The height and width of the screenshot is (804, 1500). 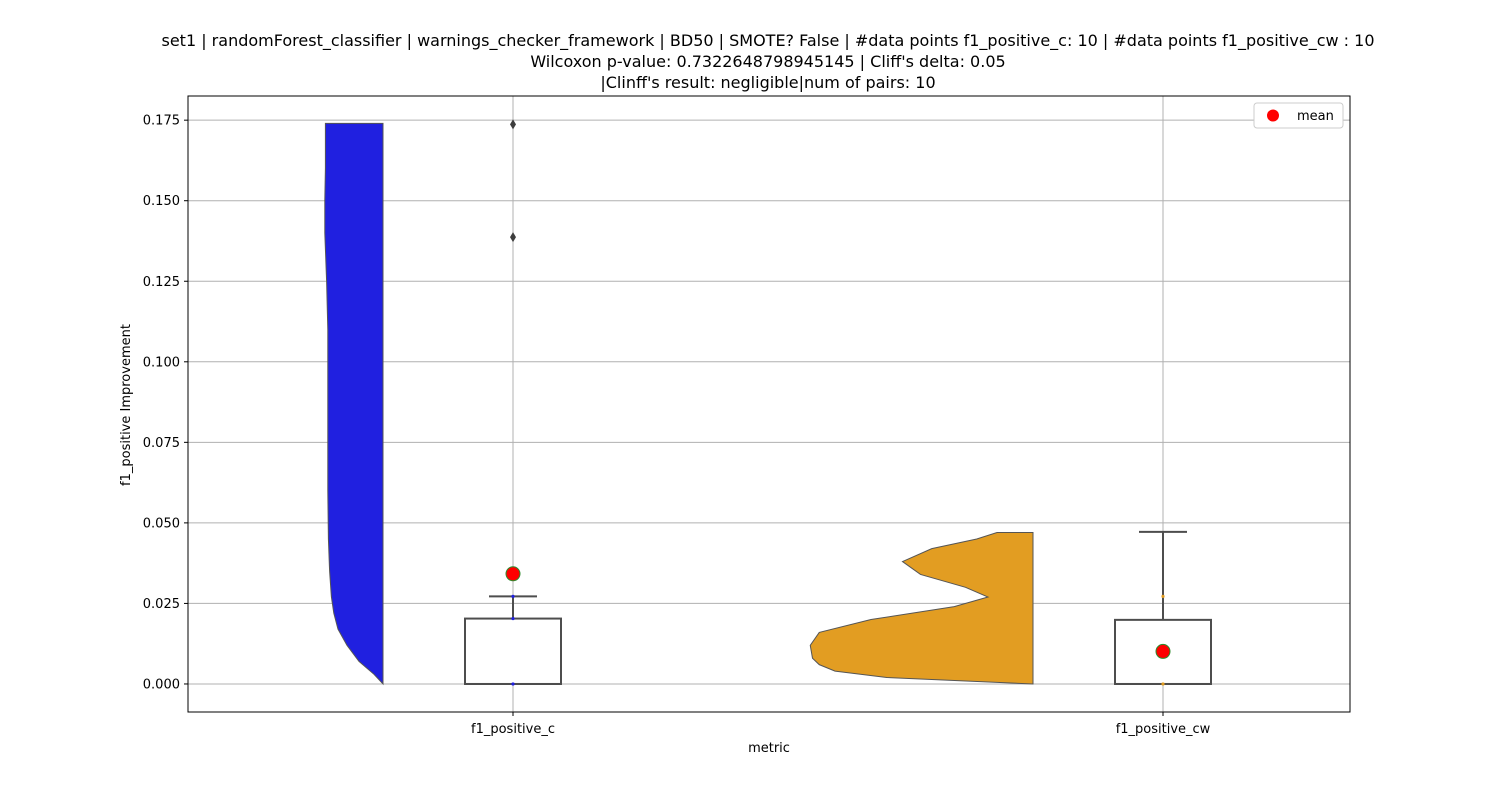 I want to click on x-tick-label: f1_positive_c, so click(x=513, y=729).